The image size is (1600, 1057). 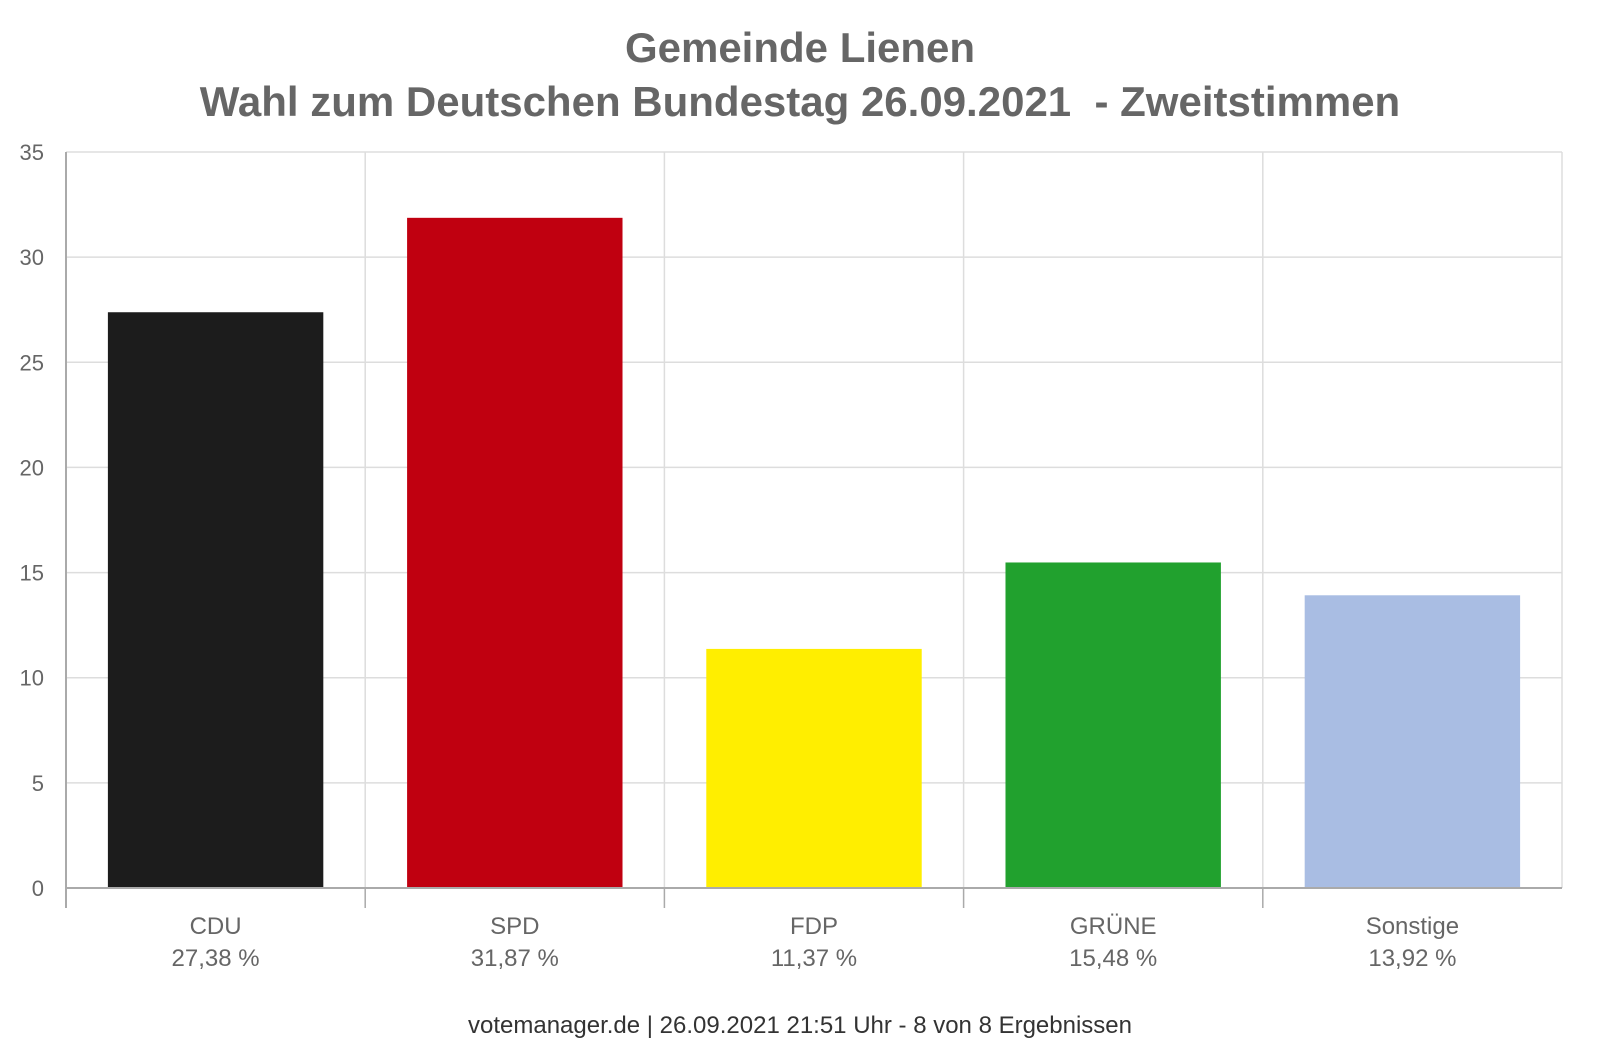 I want to click on value-label: 13,92 %, so click(x=1412, y=958).